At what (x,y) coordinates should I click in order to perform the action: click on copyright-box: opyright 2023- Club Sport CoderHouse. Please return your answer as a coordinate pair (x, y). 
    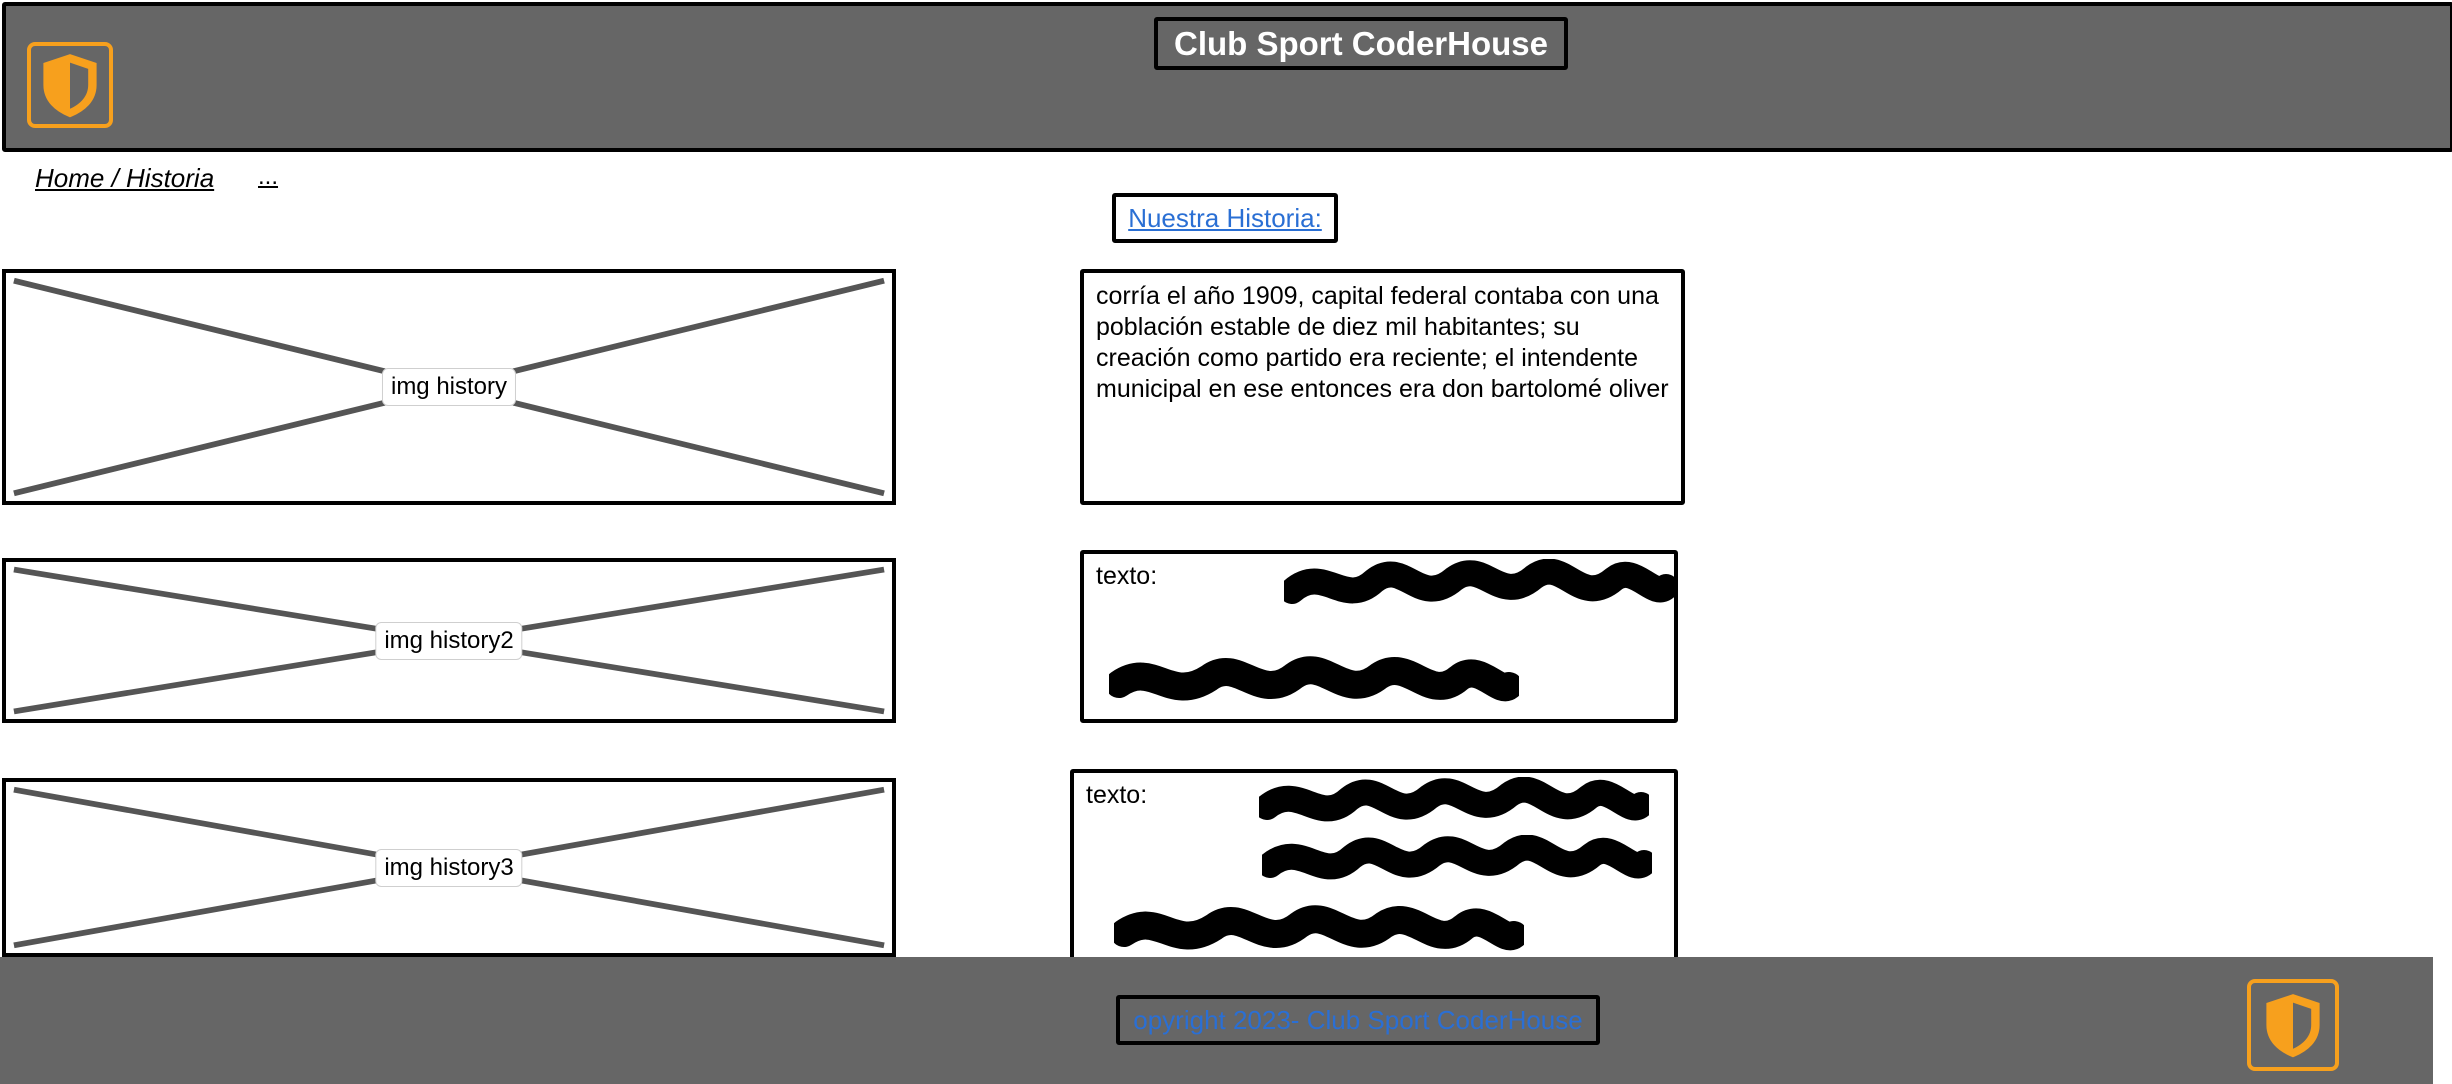
    Looking at the image, I should click on (1358, 1020).